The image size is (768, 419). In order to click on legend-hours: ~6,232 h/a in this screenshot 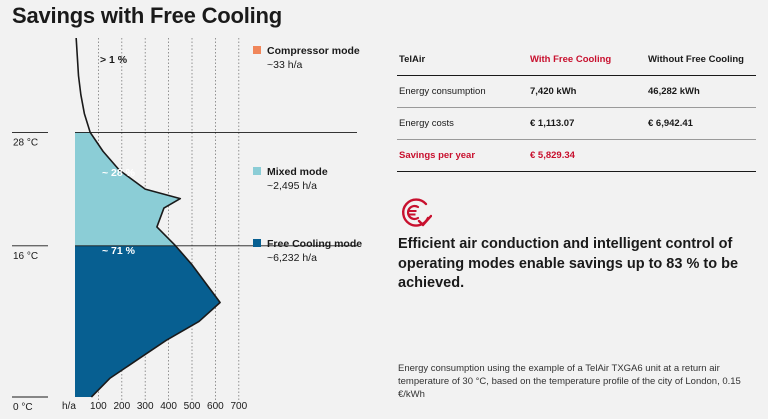, I will do `click(292, 258)`.